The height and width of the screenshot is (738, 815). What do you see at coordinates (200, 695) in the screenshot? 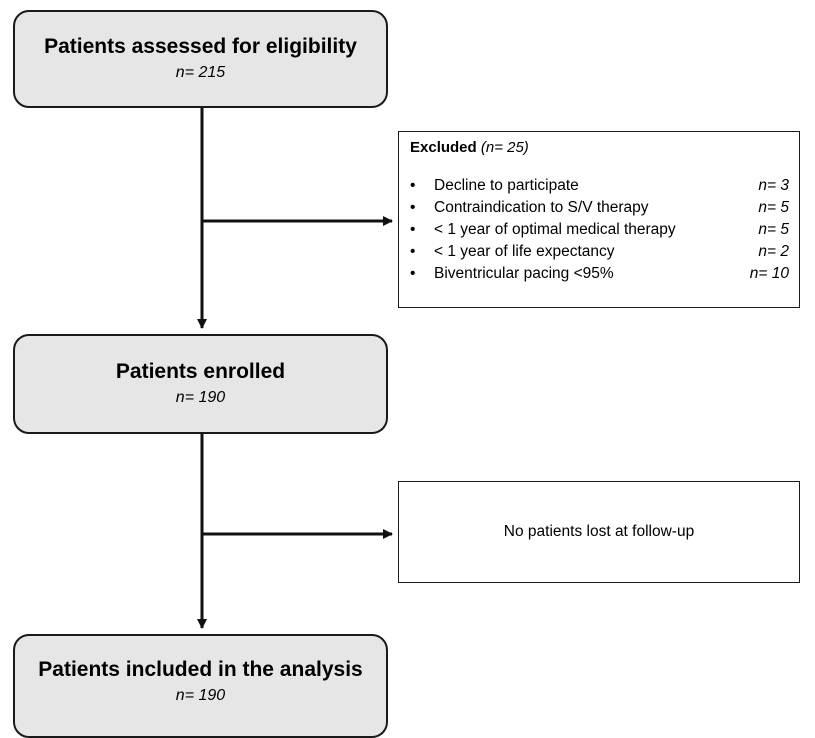
I see `analysis-count: n= 190` at bounding box center [200, 695].